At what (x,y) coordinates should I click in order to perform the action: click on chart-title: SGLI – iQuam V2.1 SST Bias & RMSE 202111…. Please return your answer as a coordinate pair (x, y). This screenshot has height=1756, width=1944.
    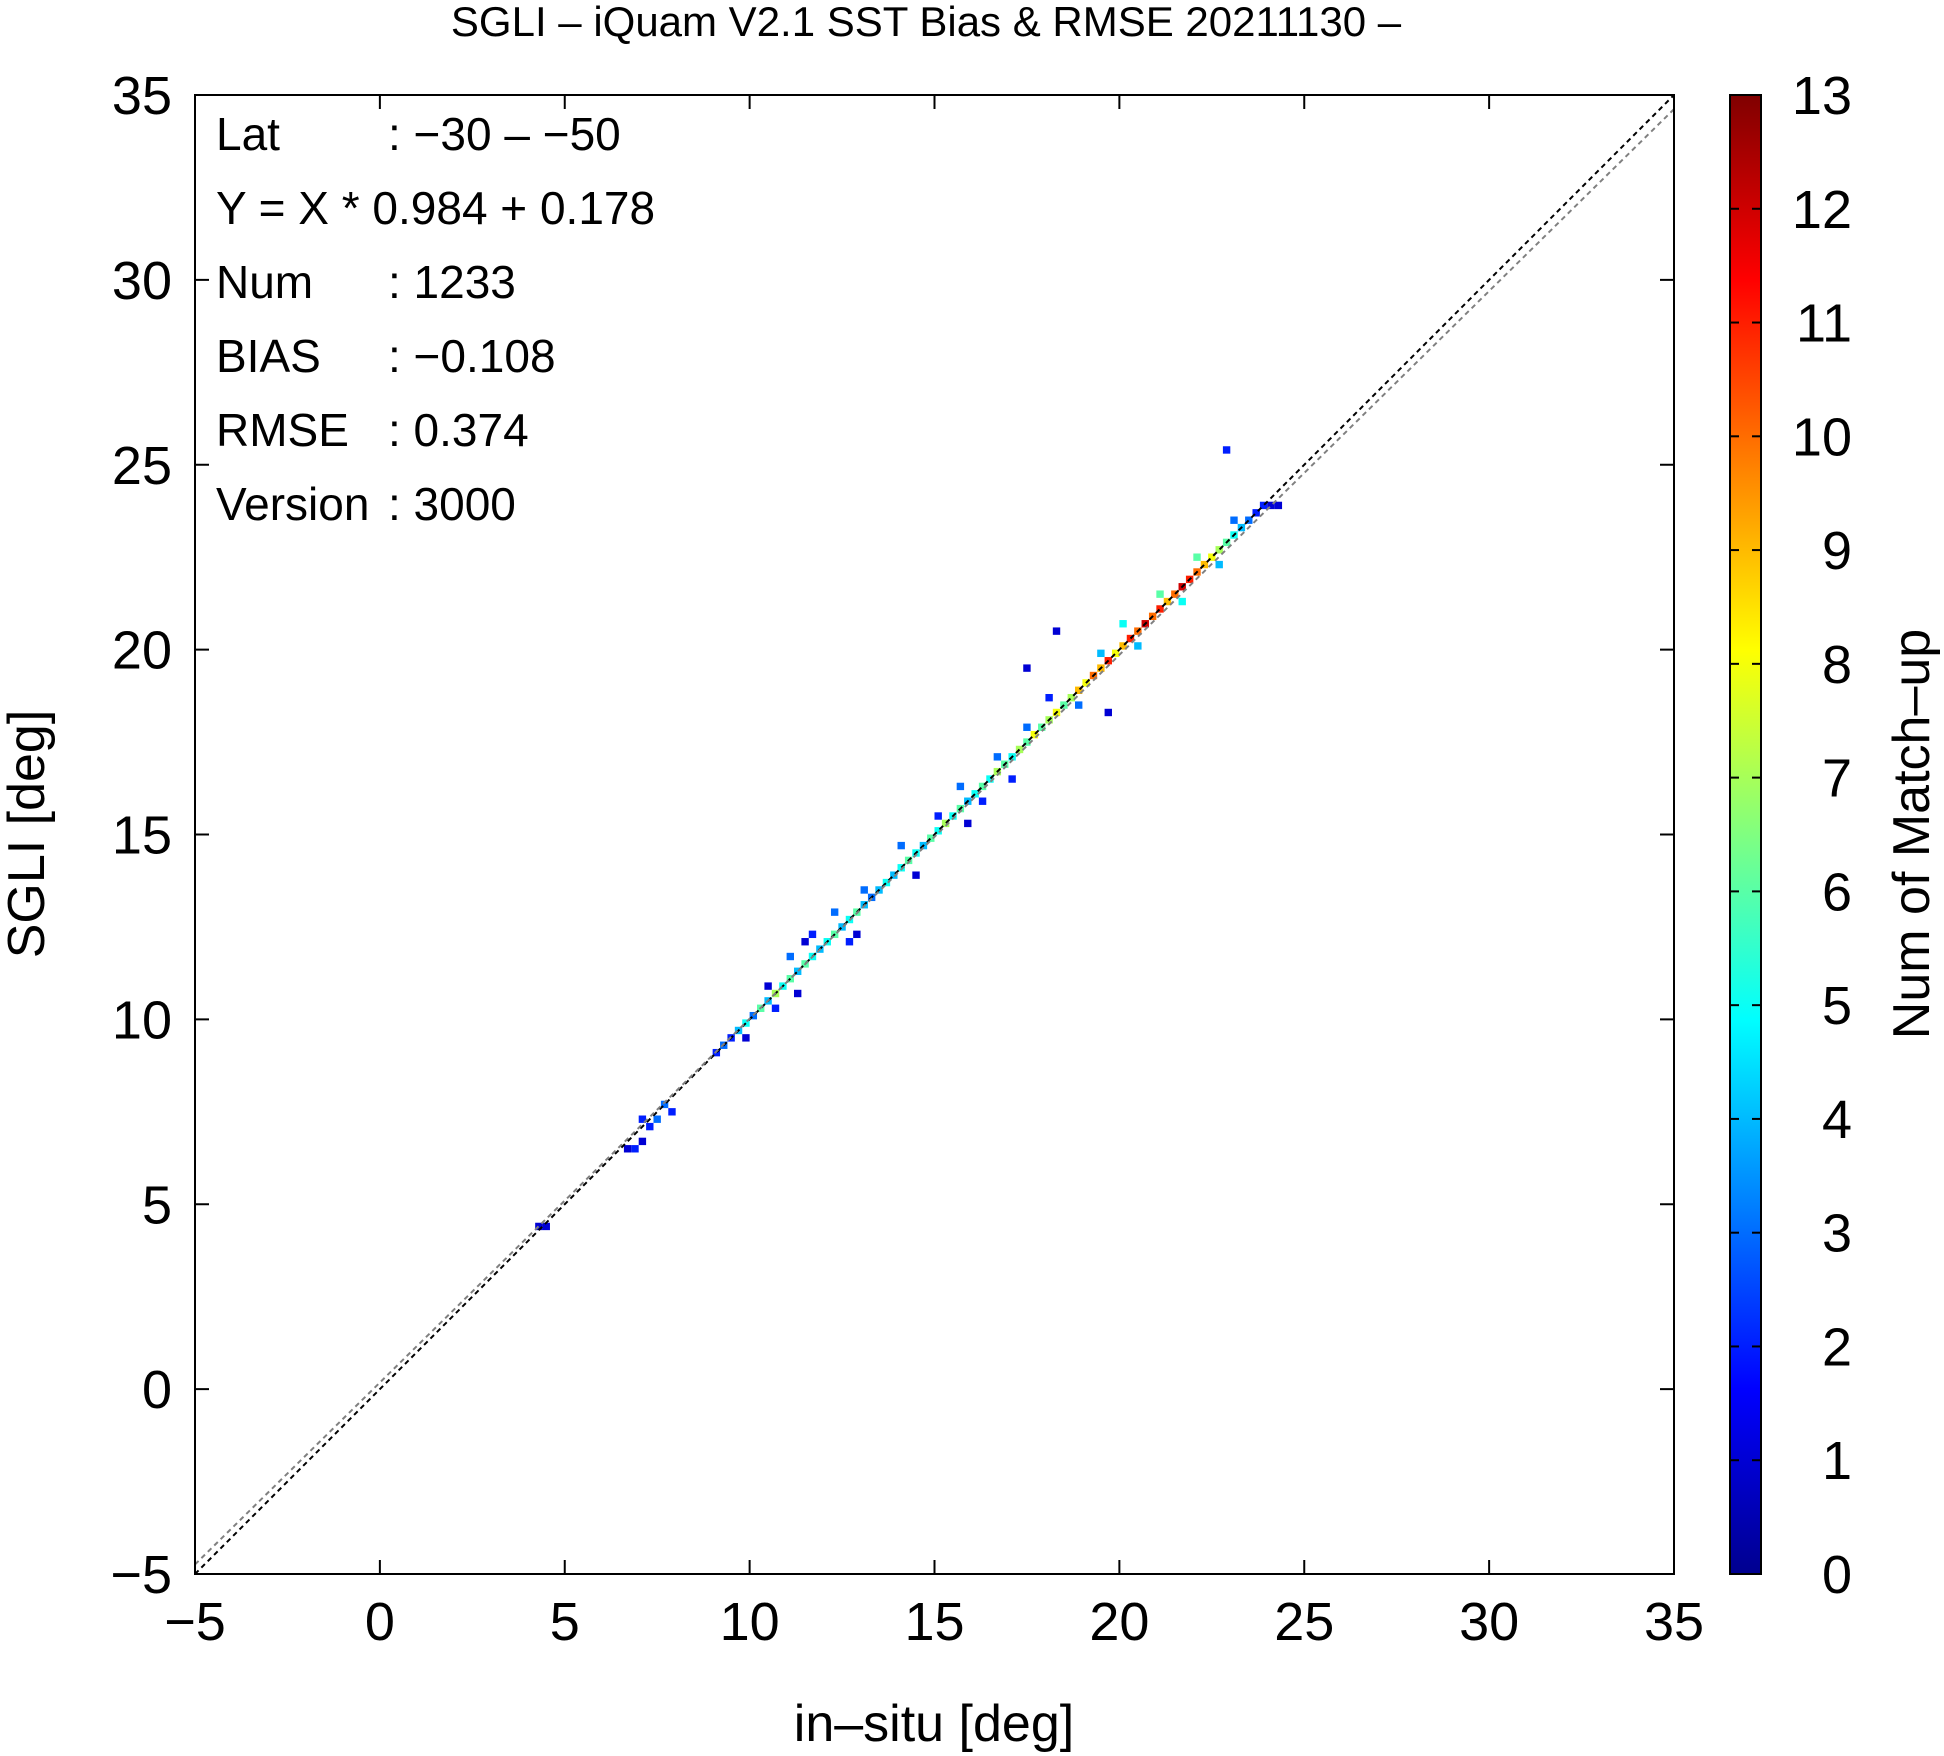
    Looking at the image, I should click on (926, 22).